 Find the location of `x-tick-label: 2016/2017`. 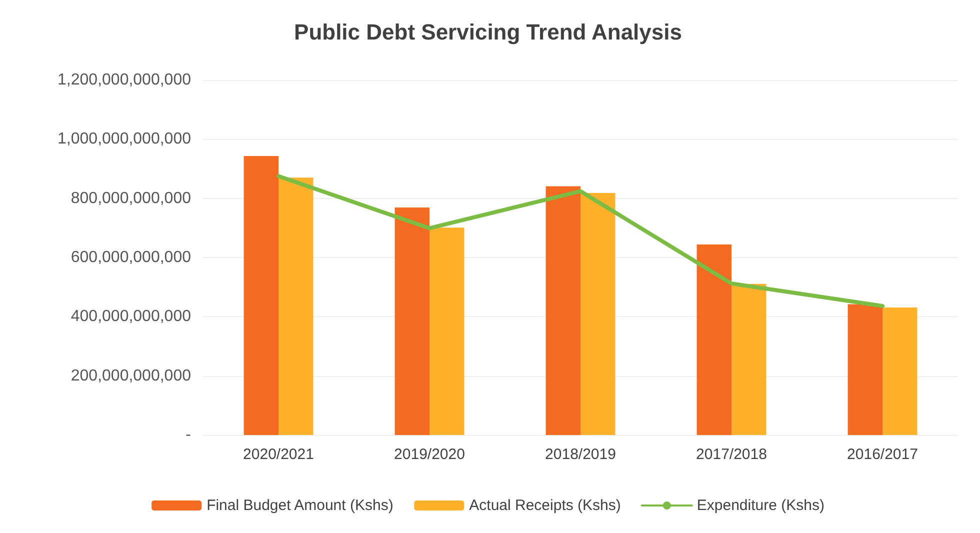

x-tick-label: 2016/2017 is located at coordinates (882, 454).